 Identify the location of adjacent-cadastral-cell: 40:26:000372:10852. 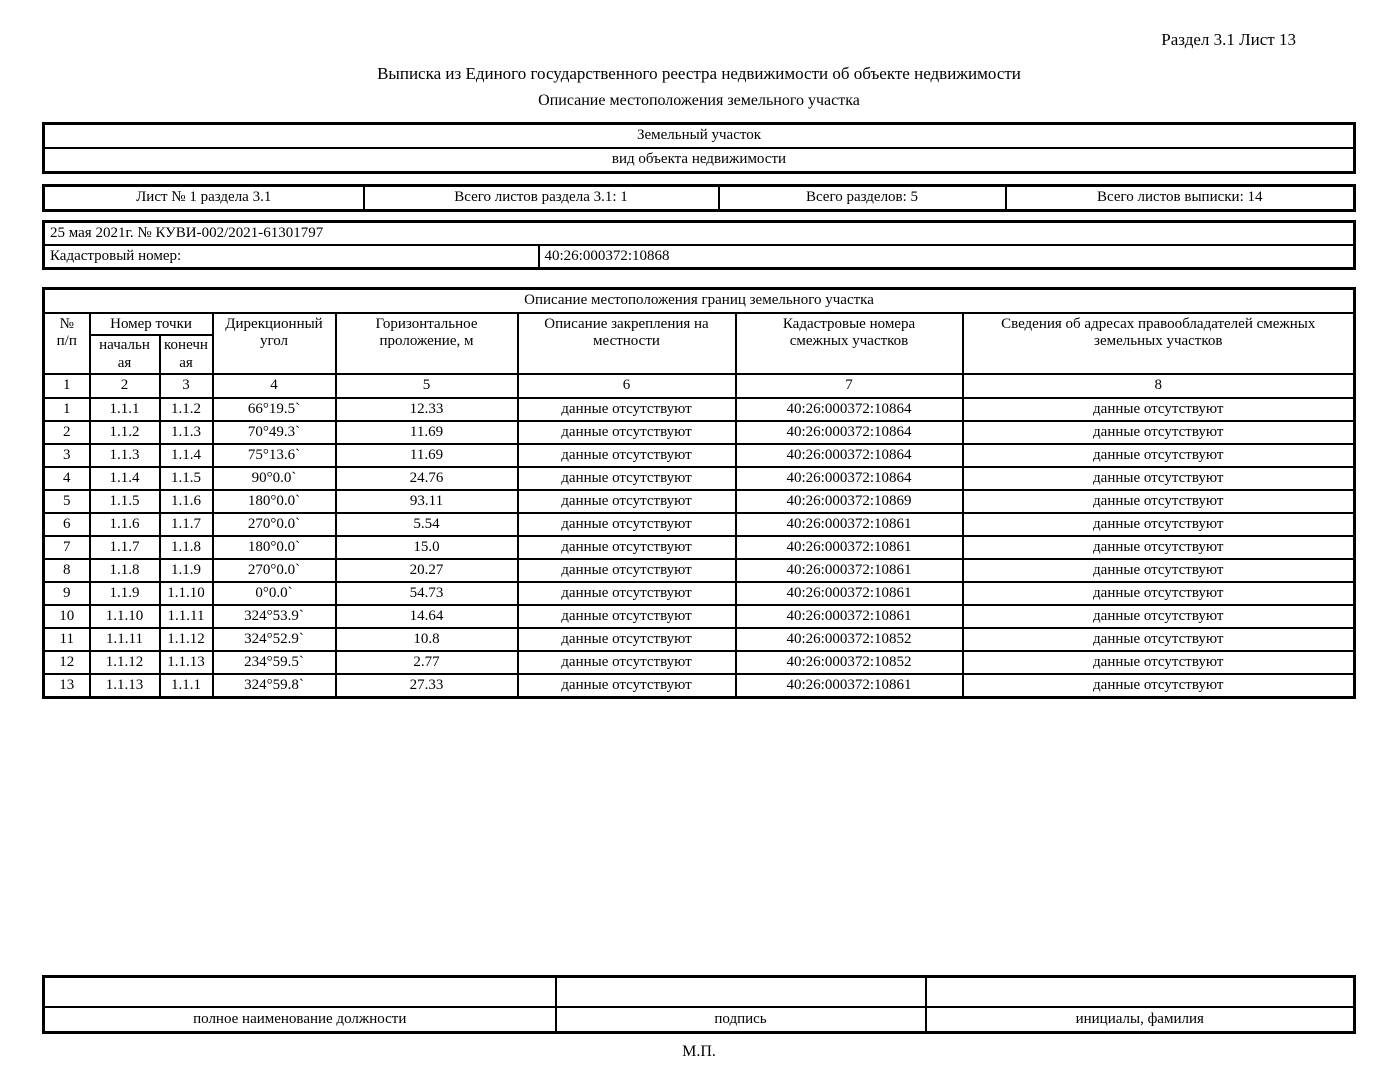
(849, 639).